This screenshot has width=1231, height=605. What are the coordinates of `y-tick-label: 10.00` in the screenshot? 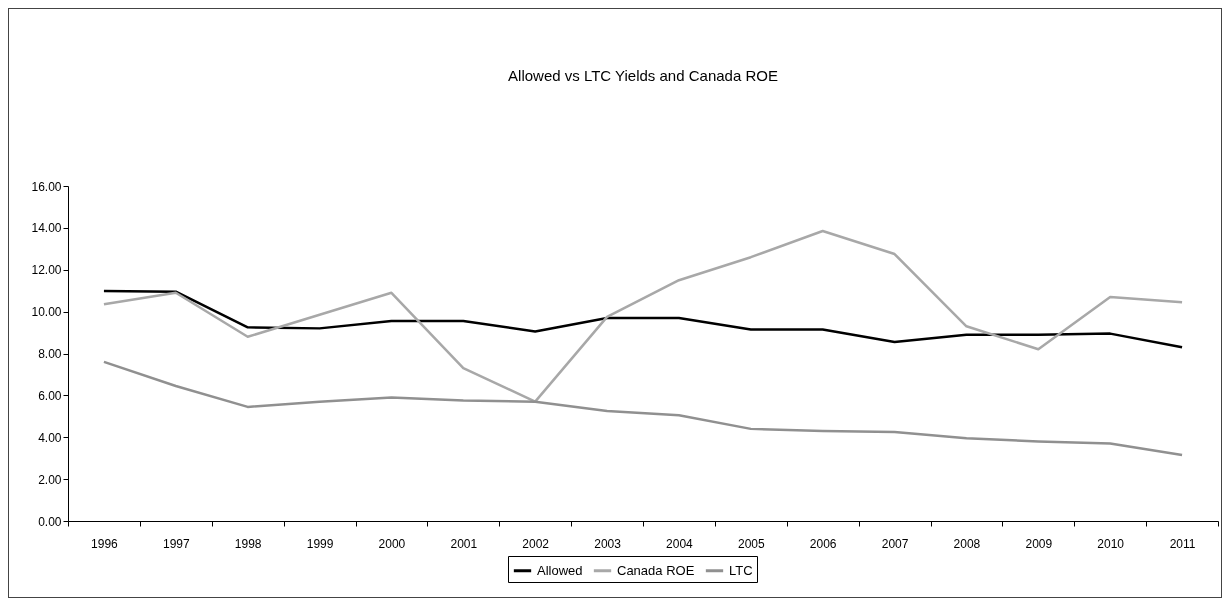 It's located at (46, 312).